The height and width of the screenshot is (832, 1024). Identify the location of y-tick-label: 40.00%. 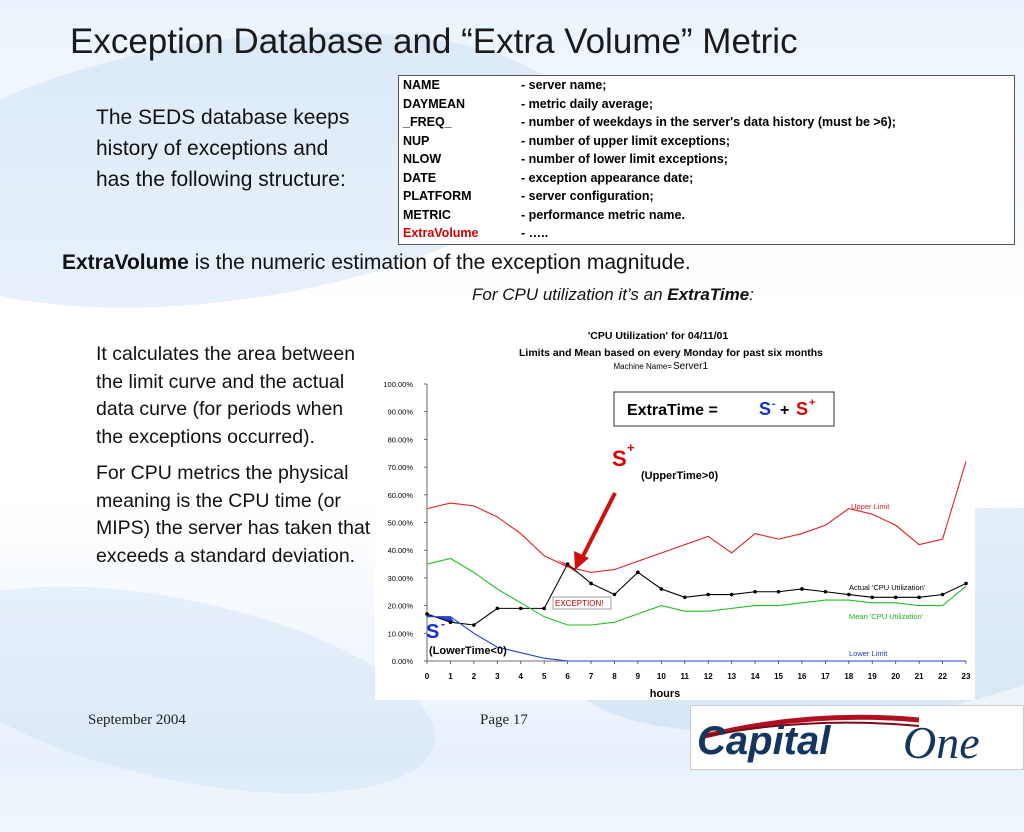
(401, 550).